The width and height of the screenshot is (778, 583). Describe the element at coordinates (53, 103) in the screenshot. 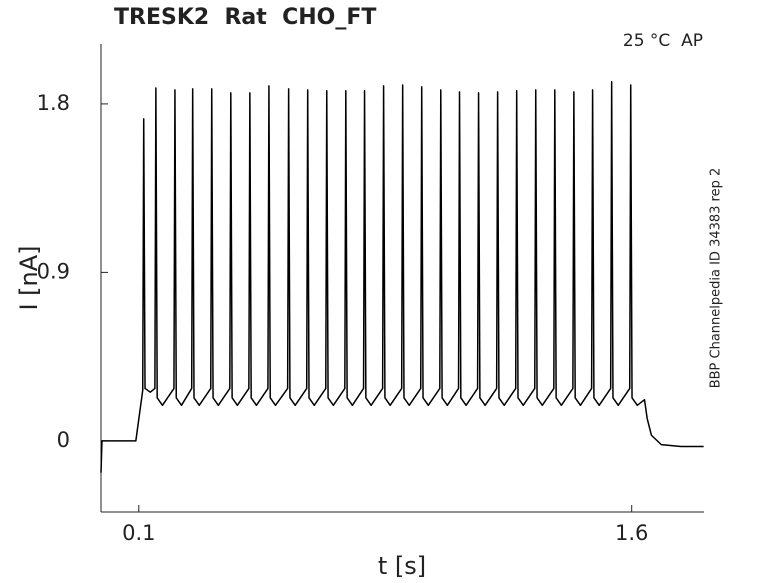

I see `y-tick-label: 1.8` at that location.